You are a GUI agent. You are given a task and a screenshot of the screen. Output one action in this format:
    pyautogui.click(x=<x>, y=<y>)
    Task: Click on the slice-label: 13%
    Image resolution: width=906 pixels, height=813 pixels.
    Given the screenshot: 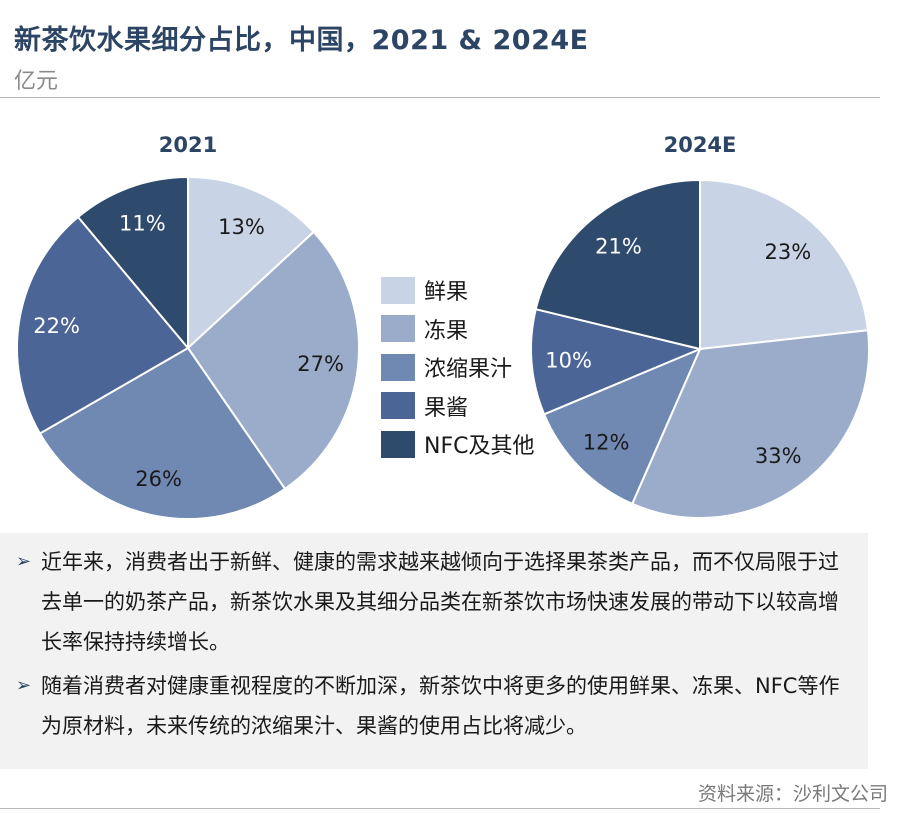 What is the action you would take?
    pyautogui.click(x=241, y=227)
    